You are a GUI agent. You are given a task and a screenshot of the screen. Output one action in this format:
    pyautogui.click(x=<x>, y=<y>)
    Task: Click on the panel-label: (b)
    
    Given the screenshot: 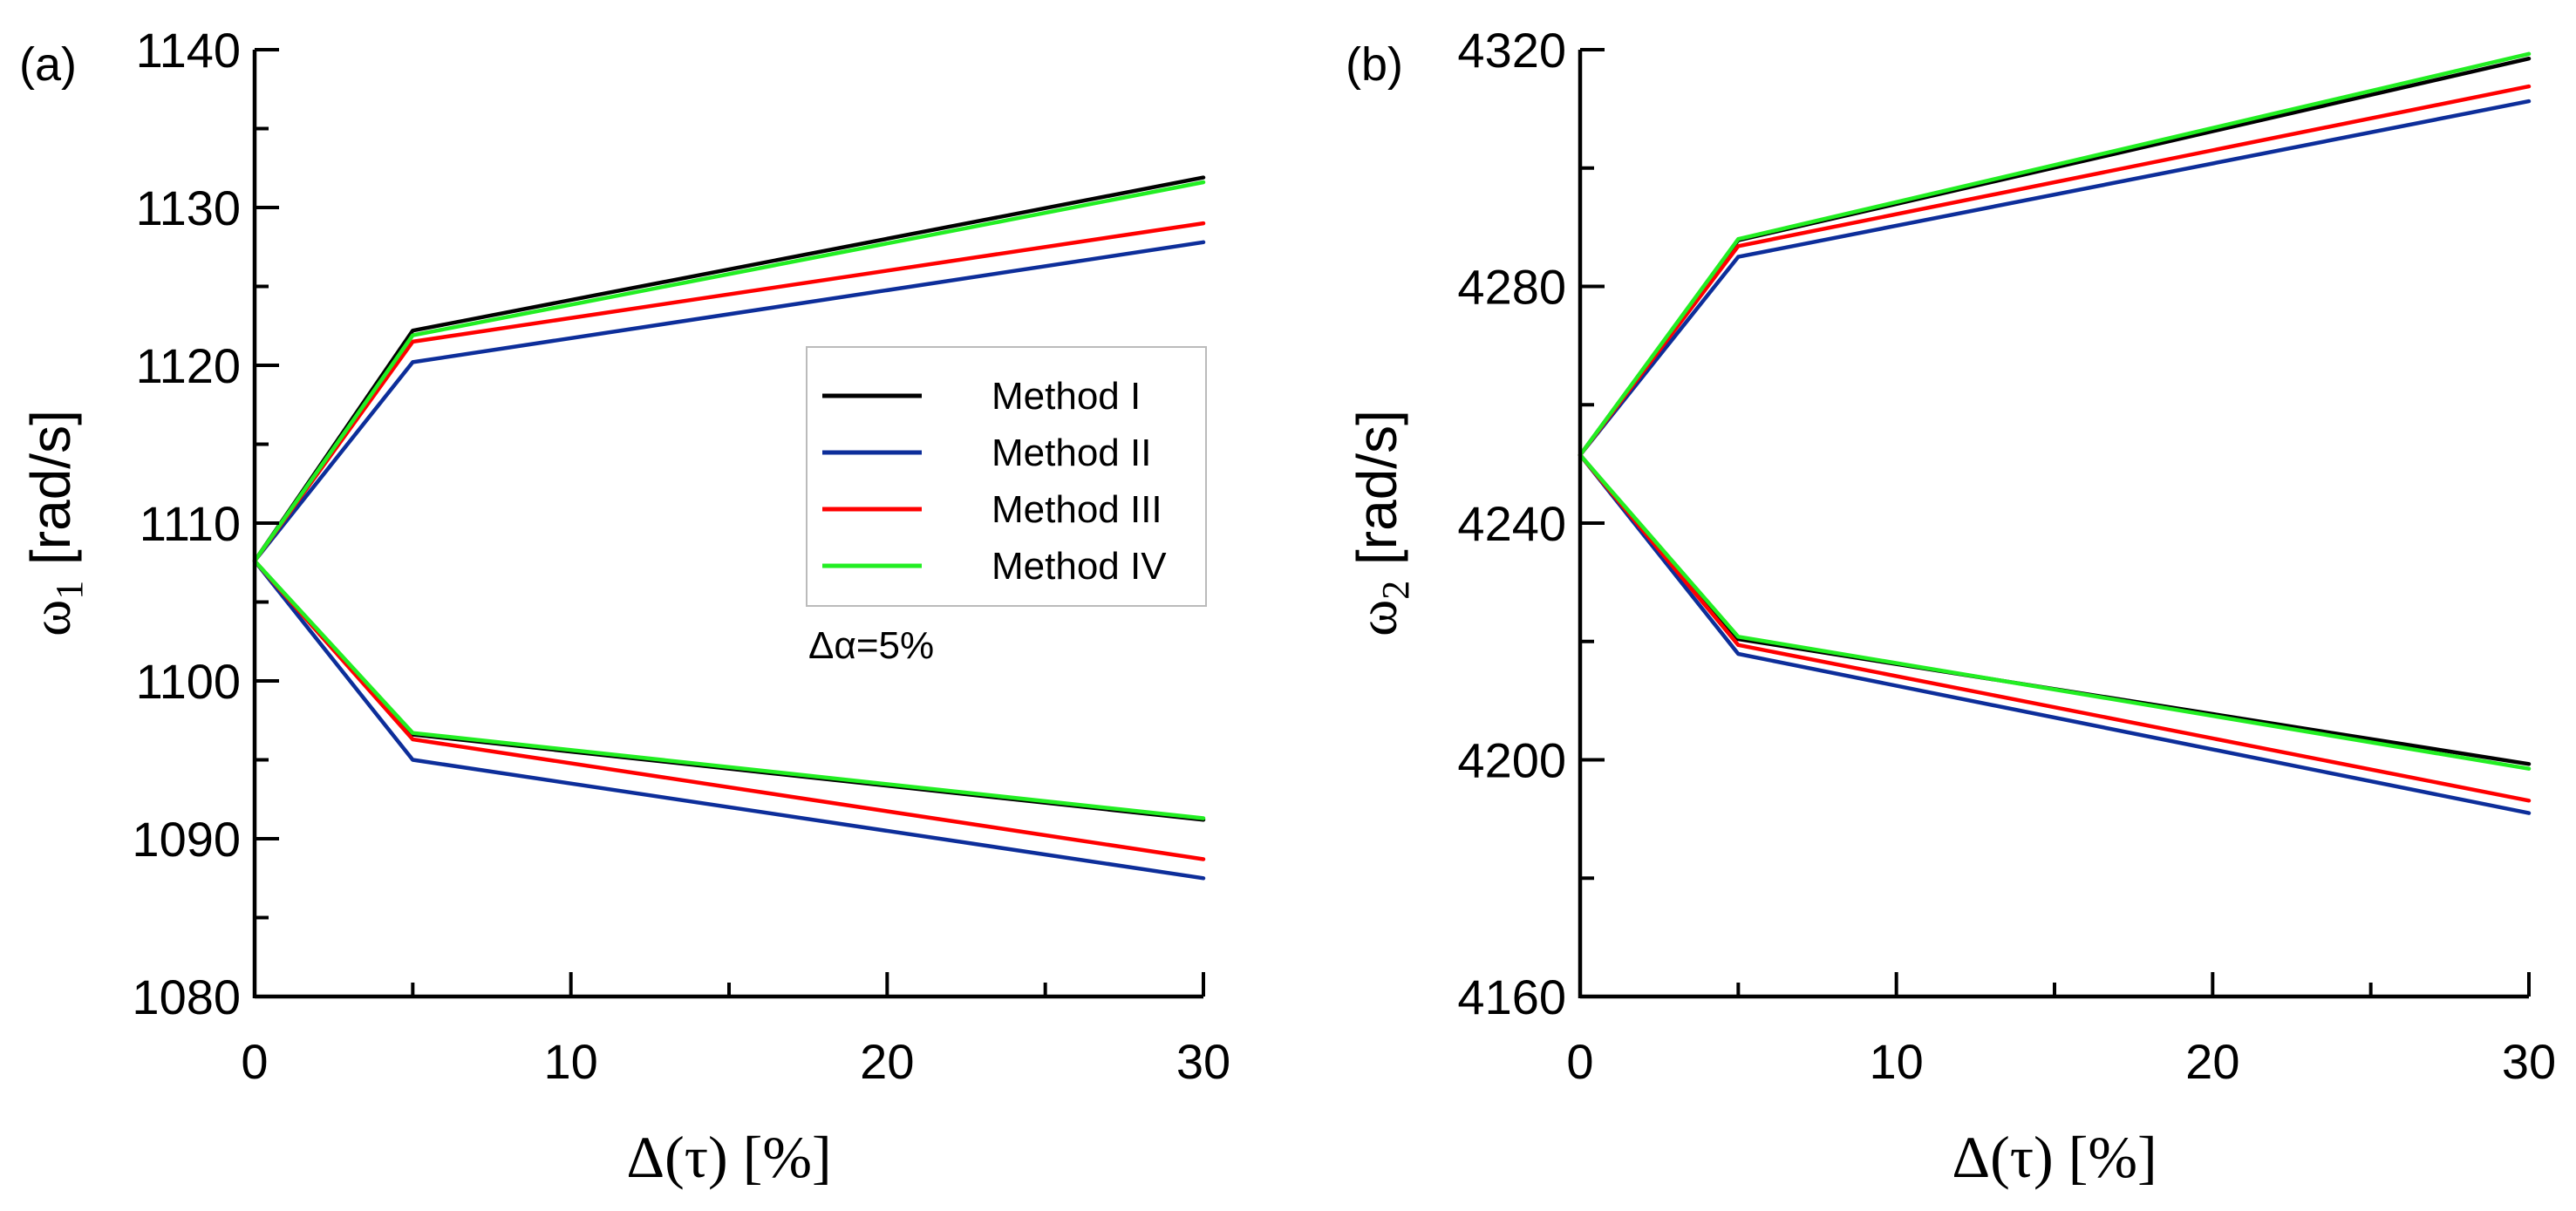 What is the action you would take?
    pyautogui.click(x=1374, y=64)
    